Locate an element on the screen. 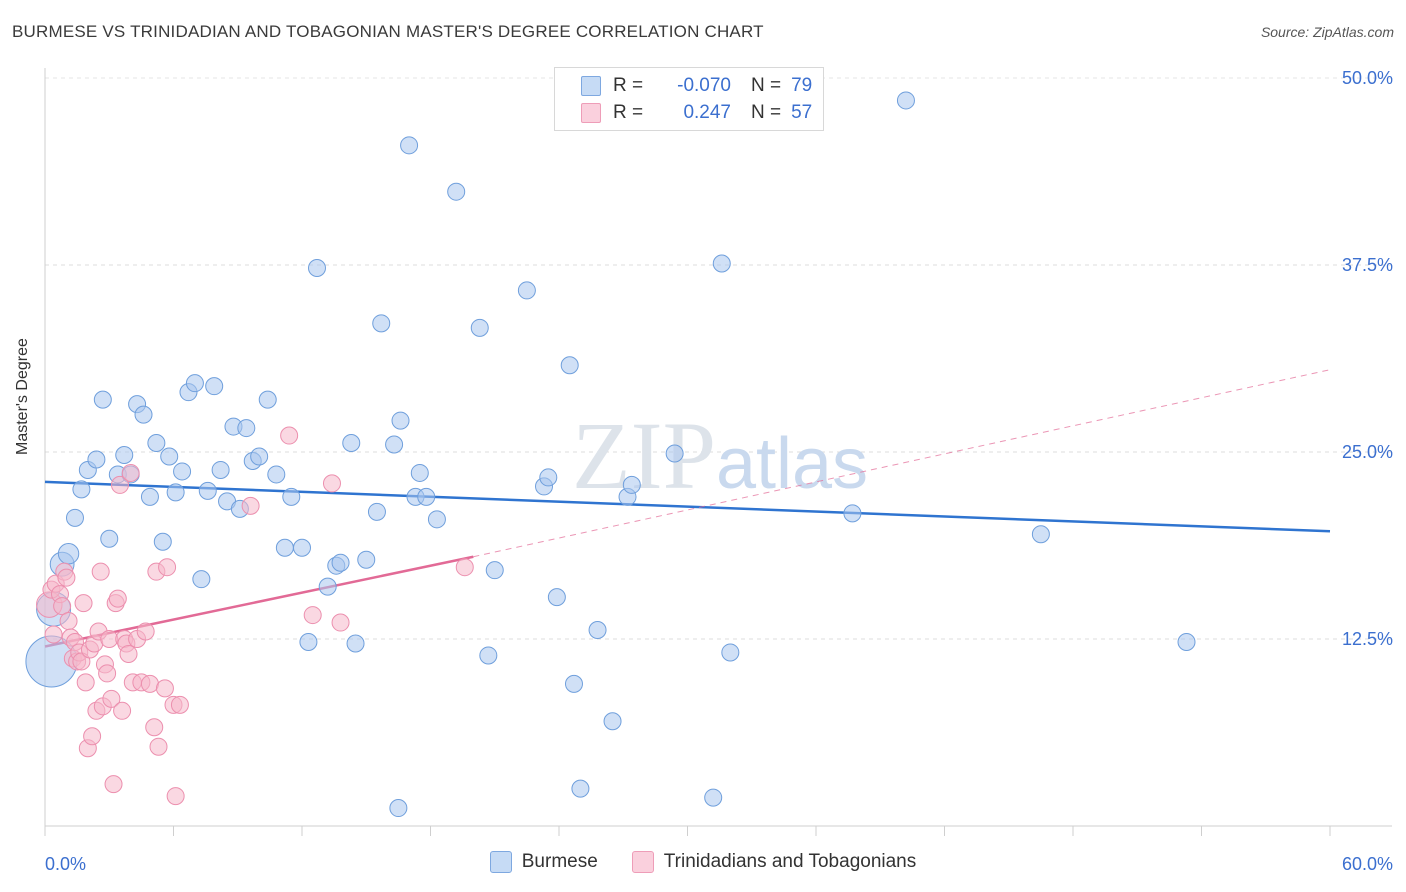  legend-r-value: -0.070 is located at coordinates (704, 85).